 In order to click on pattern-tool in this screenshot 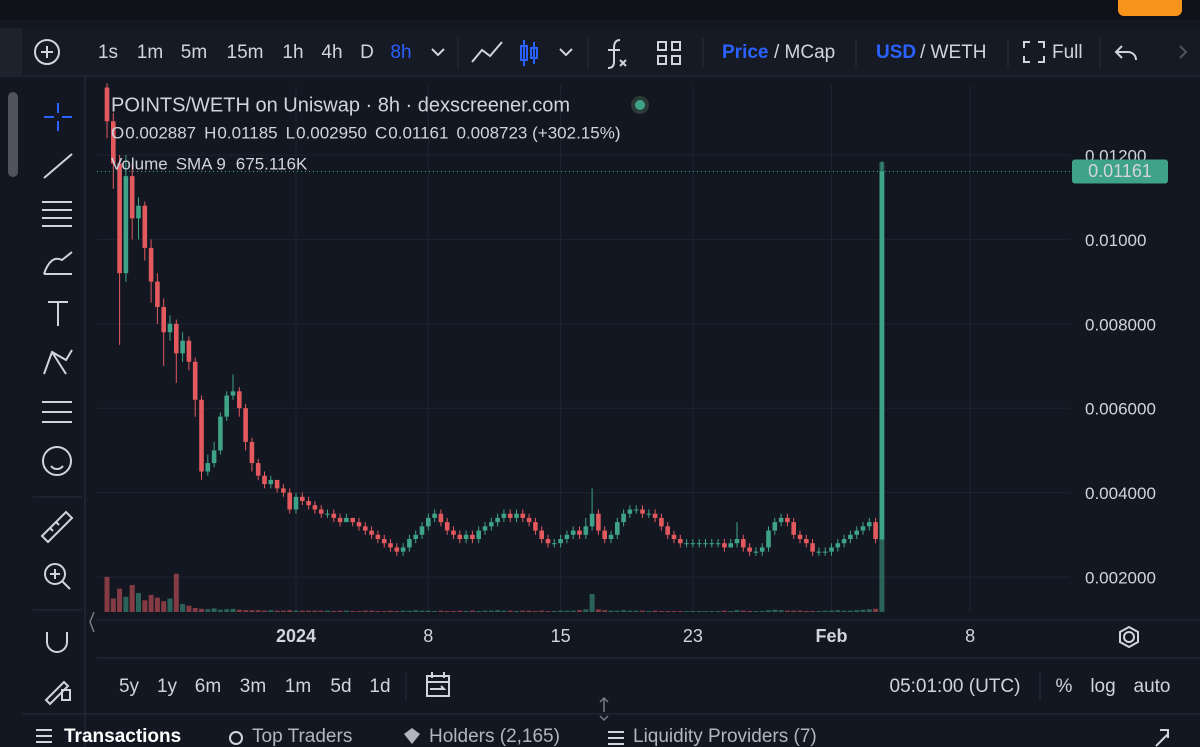, I will do `click(58, 362)`.